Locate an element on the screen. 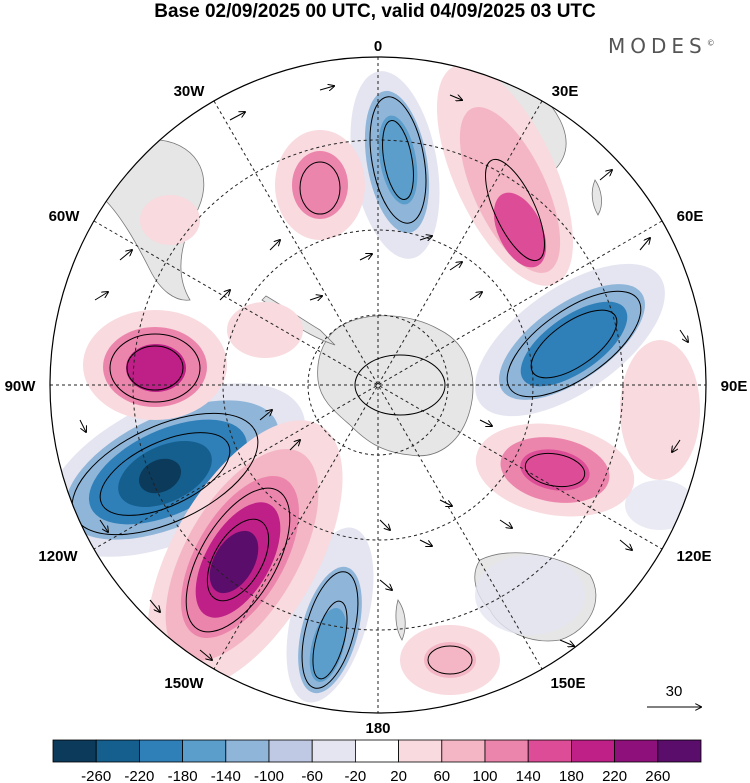 Image resolution: width=750 pixels, height=783 pixels. lon-label-180: 180 is located at coordinates (377, 728).